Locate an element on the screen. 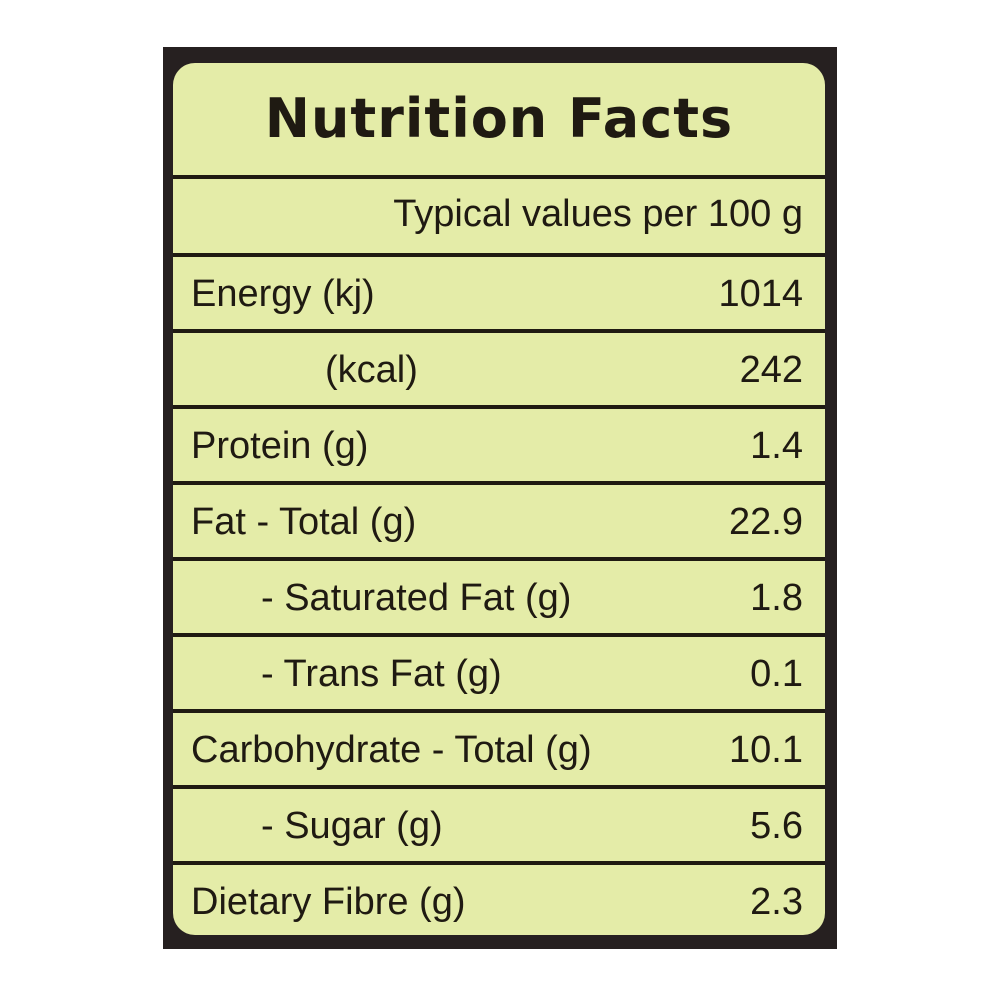  nutrient-name: Protein (g) is located at coordinates (280, 445).